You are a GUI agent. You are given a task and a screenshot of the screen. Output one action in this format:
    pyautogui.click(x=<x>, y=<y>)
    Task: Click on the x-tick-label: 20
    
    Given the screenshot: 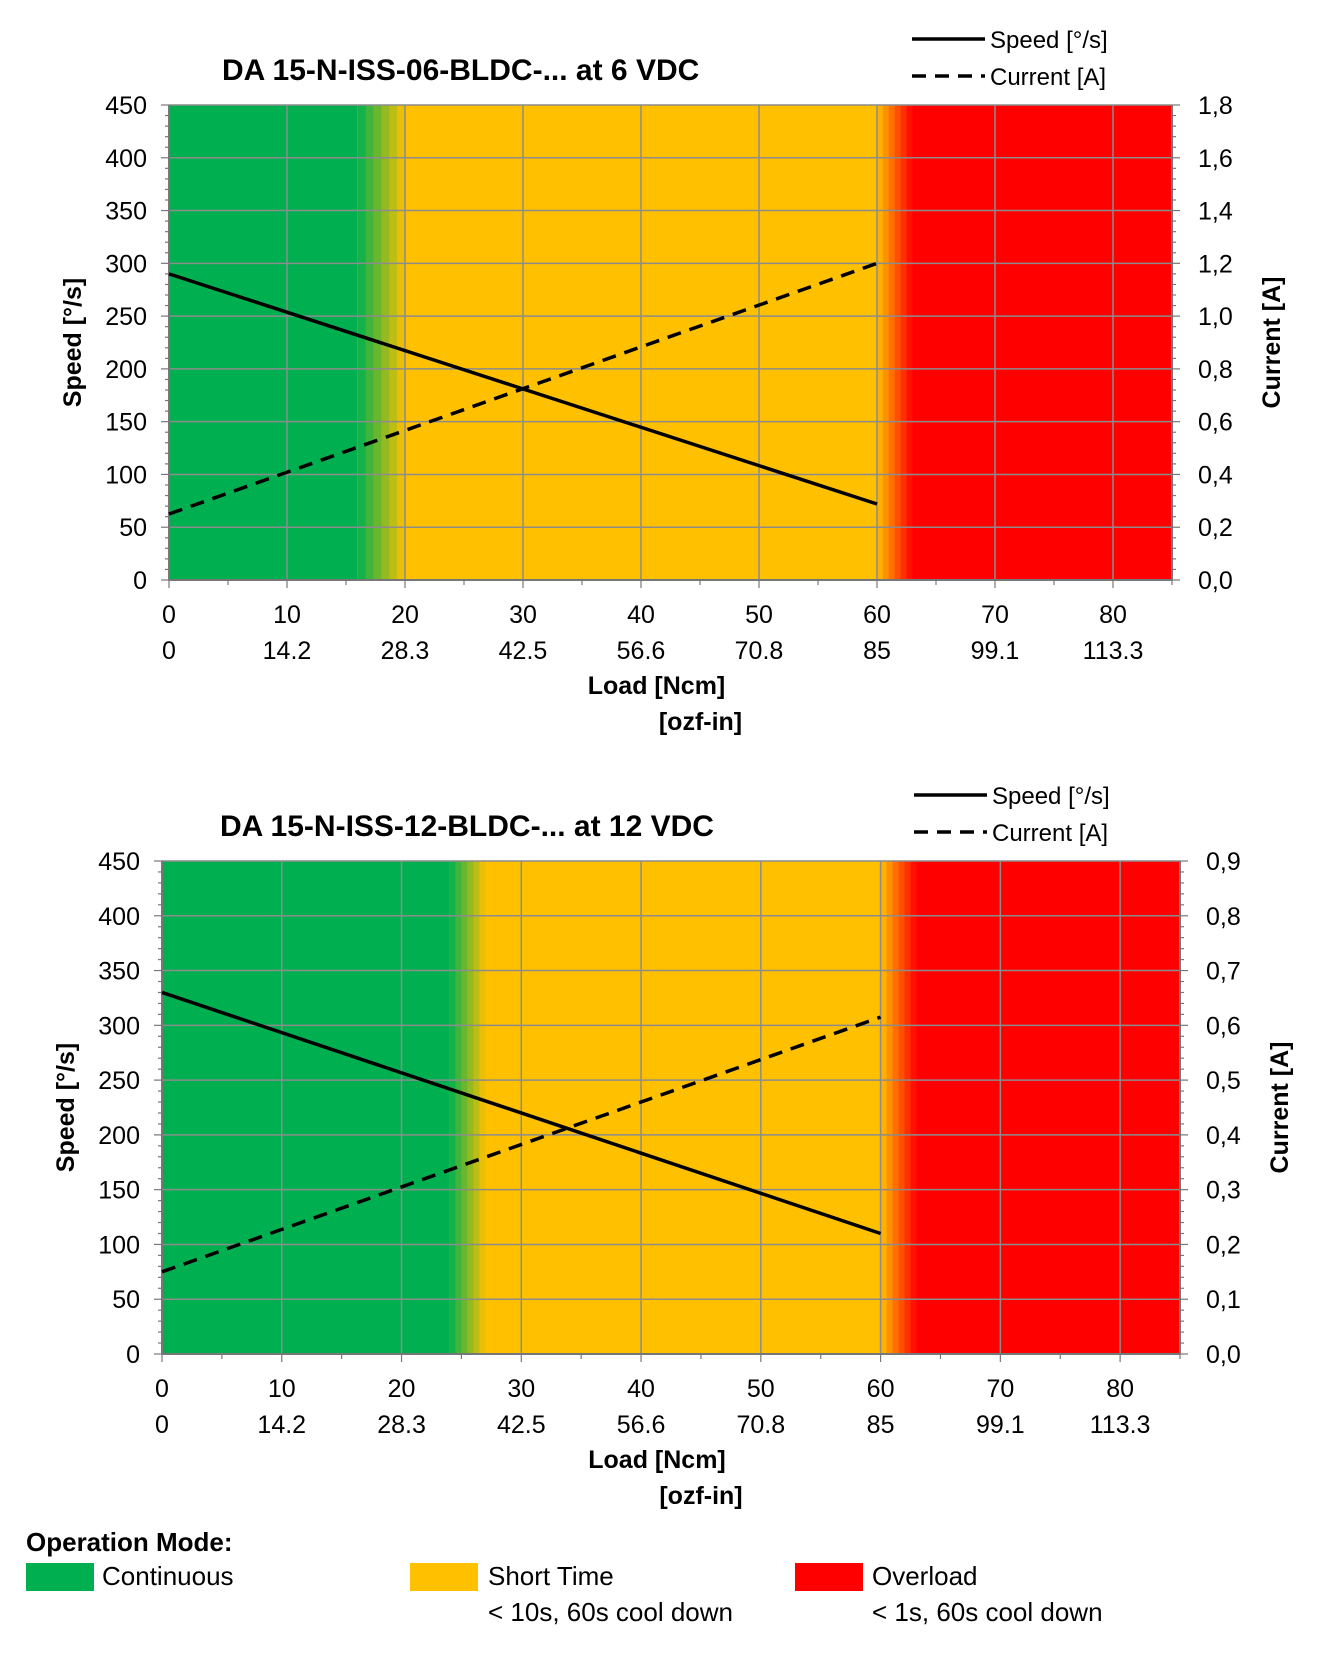 What is the action you would take?
    pyautogui.click(x=402, y=1389)
    